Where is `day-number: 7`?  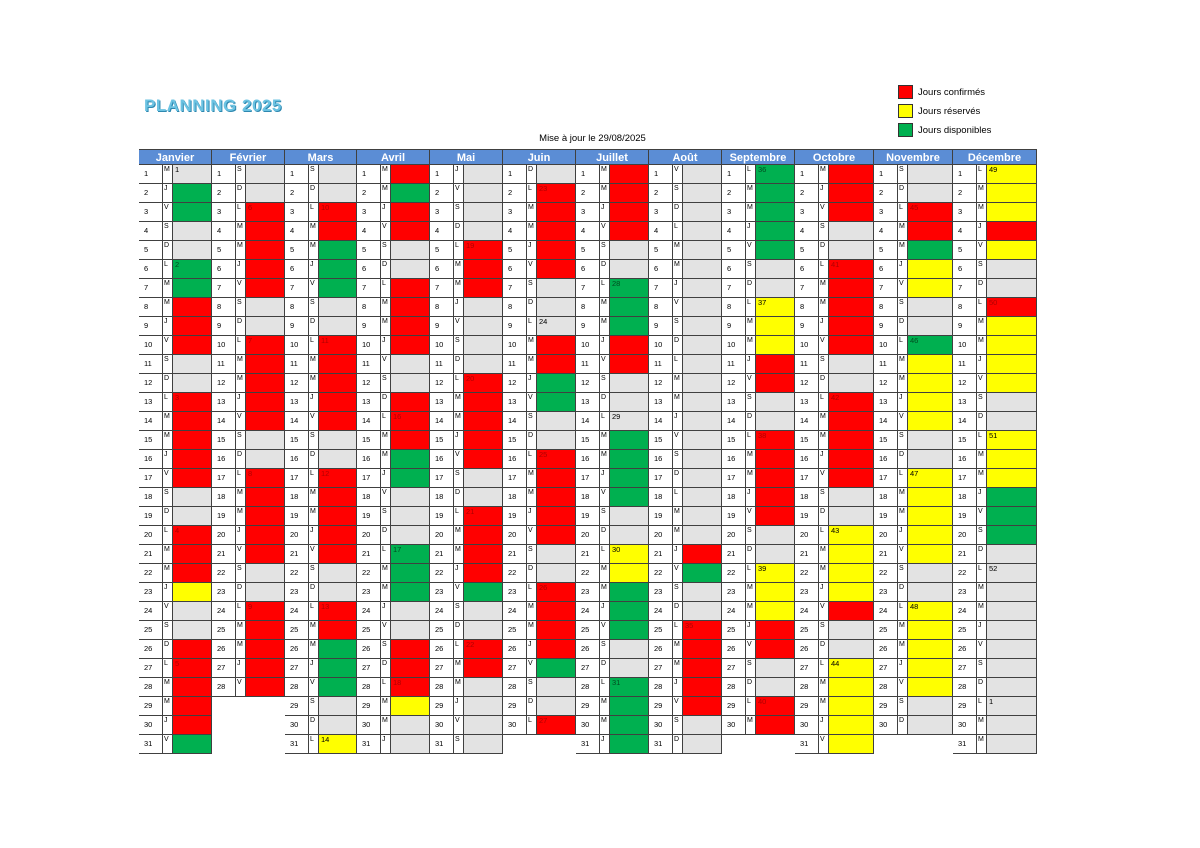 day-number: 7 is located at coordinates (965, 288).